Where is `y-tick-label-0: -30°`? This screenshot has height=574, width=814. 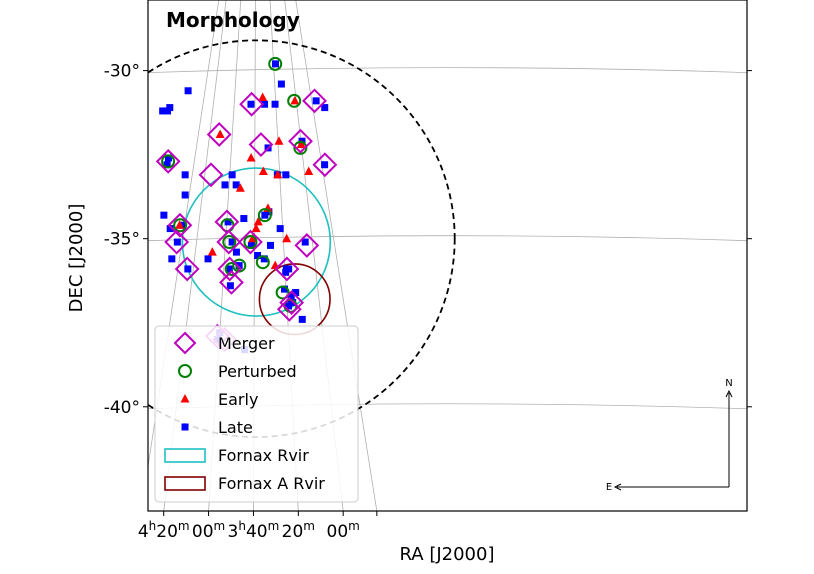 y-tick-label-0: -30° is located at coordinates (122, 72).